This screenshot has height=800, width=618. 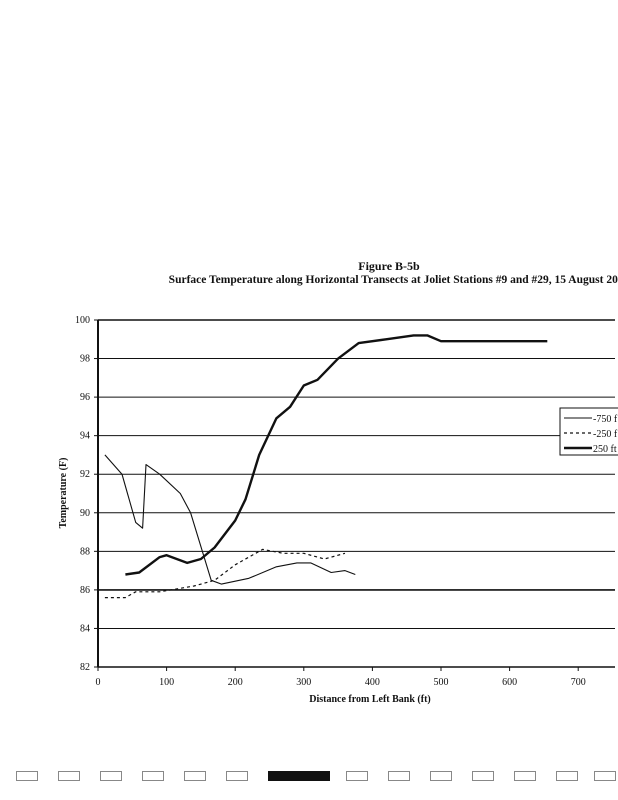 I want to click on y-axis-label: Temperature (F), so click(x=63, y=493).